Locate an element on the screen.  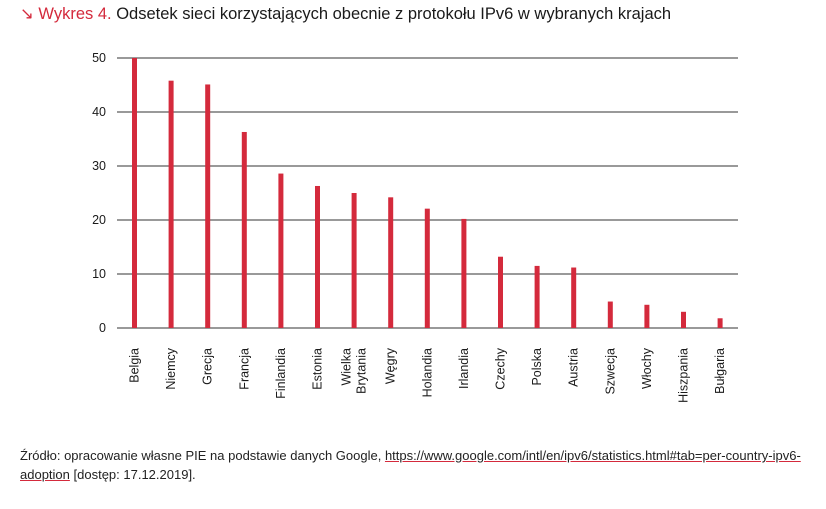
y-tick-label: 30 is located at coordinates (99, 166).